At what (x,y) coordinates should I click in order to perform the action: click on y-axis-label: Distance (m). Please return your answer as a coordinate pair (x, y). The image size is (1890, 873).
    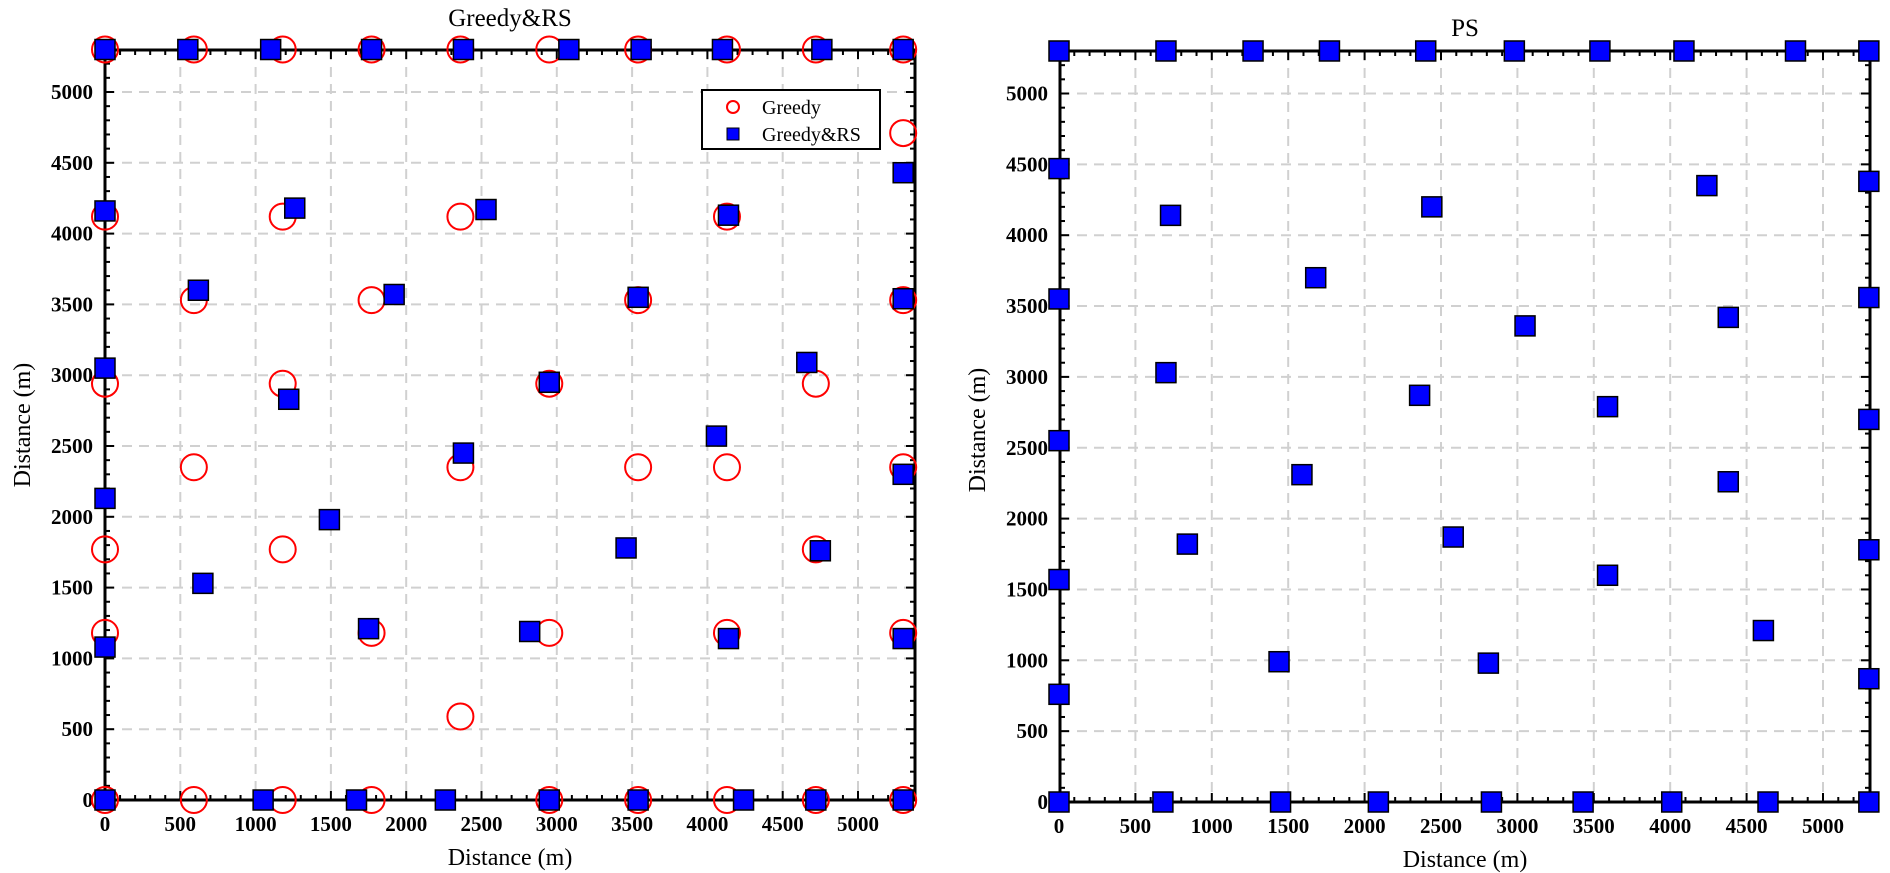
    Looking at the image, I should click on (23, 425).